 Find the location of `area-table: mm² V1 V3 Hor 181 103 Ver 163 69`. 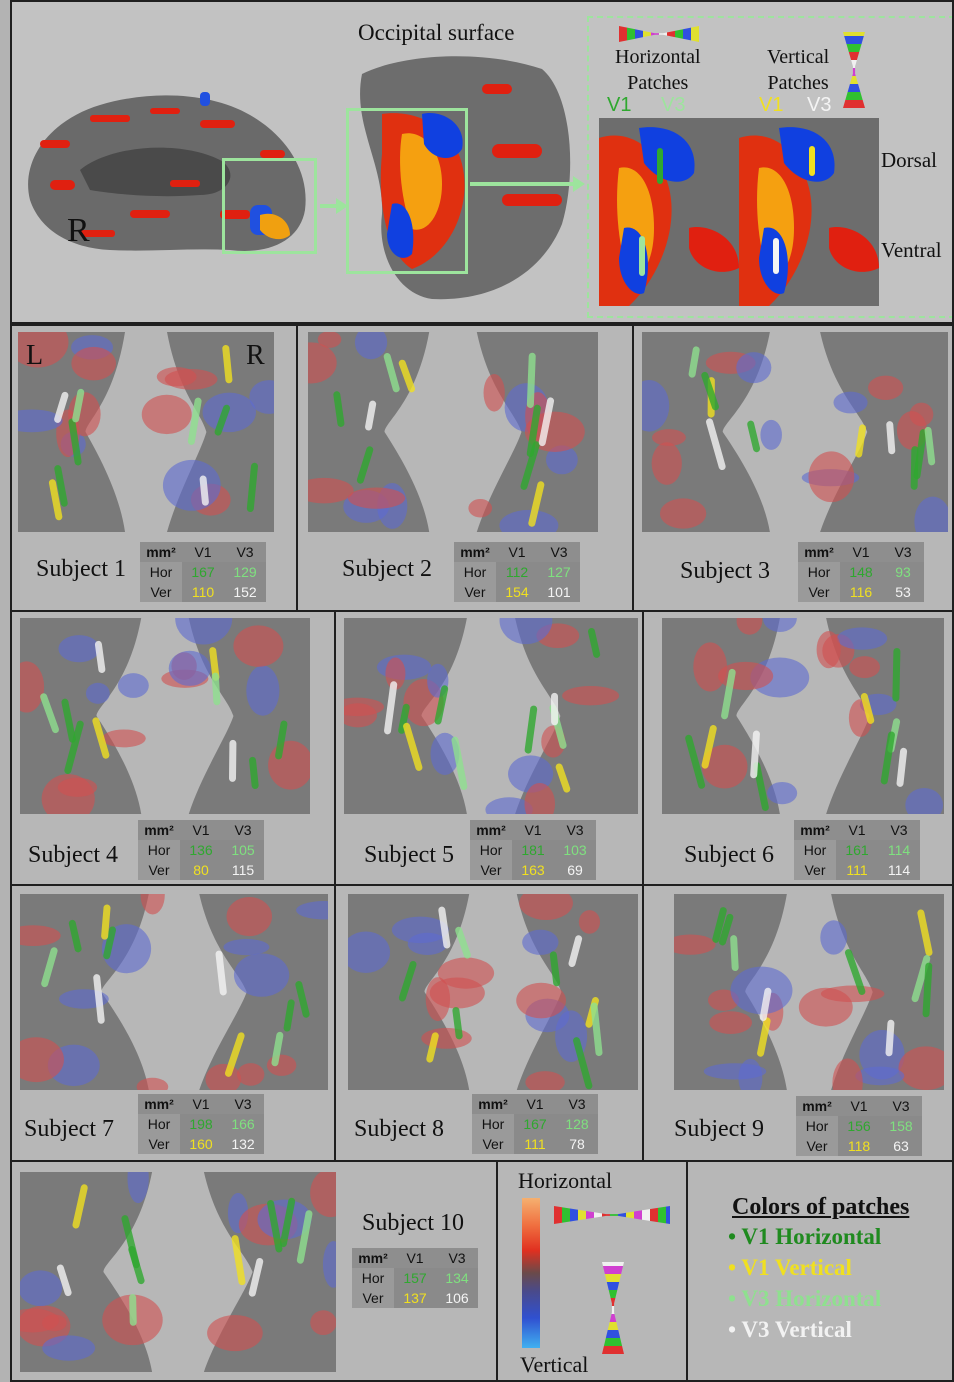

area-table: mm² V1 V3 Hor 181 103 Ver 163 69 is located at coordinates (533, 850).